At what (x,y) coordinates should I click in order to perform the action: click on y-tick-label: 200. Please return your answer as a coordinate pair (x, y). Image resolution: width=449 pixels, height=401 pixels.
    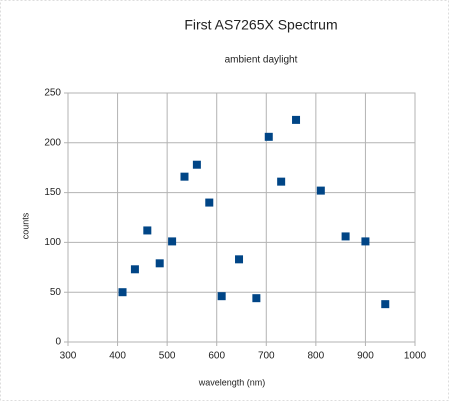
    Looking at the image, I should click on (52, 142).